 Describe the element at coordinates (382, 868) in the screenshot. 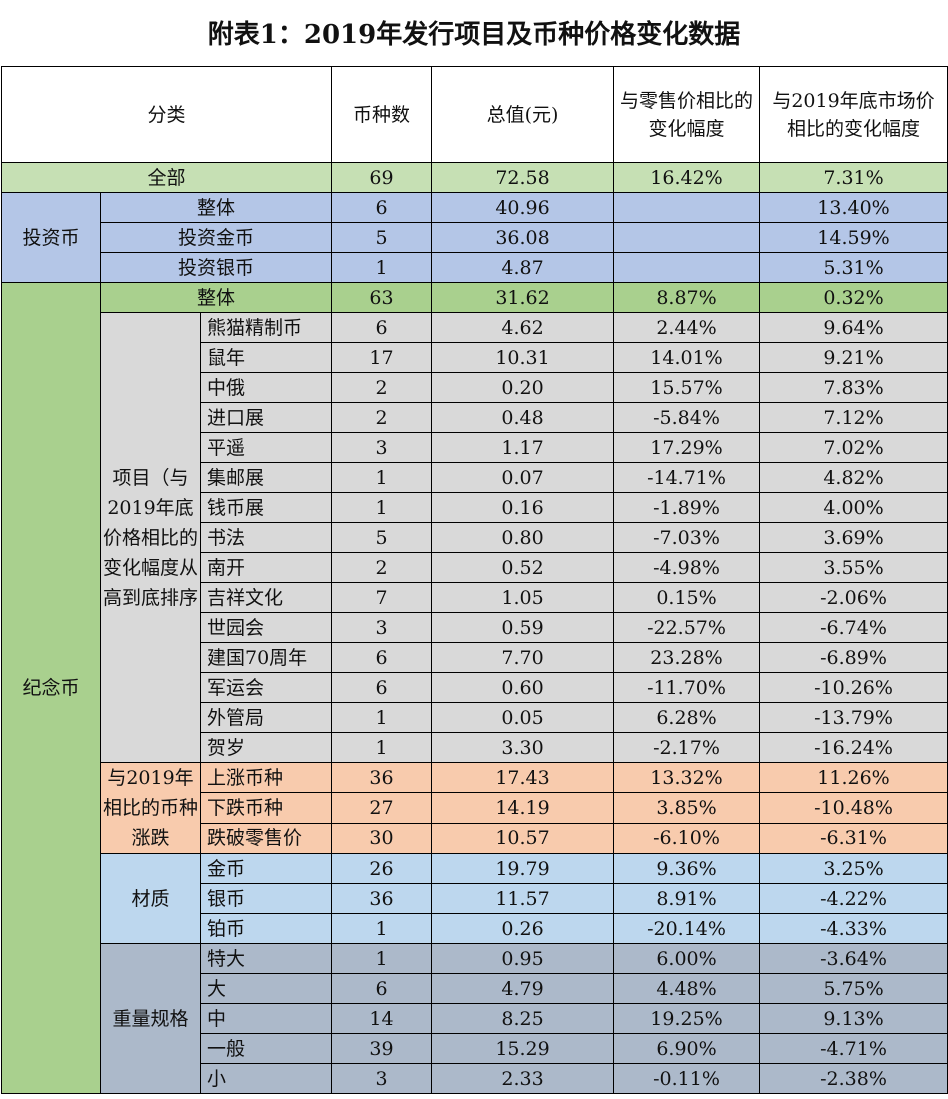

I see `cell-count: 26` at that location.